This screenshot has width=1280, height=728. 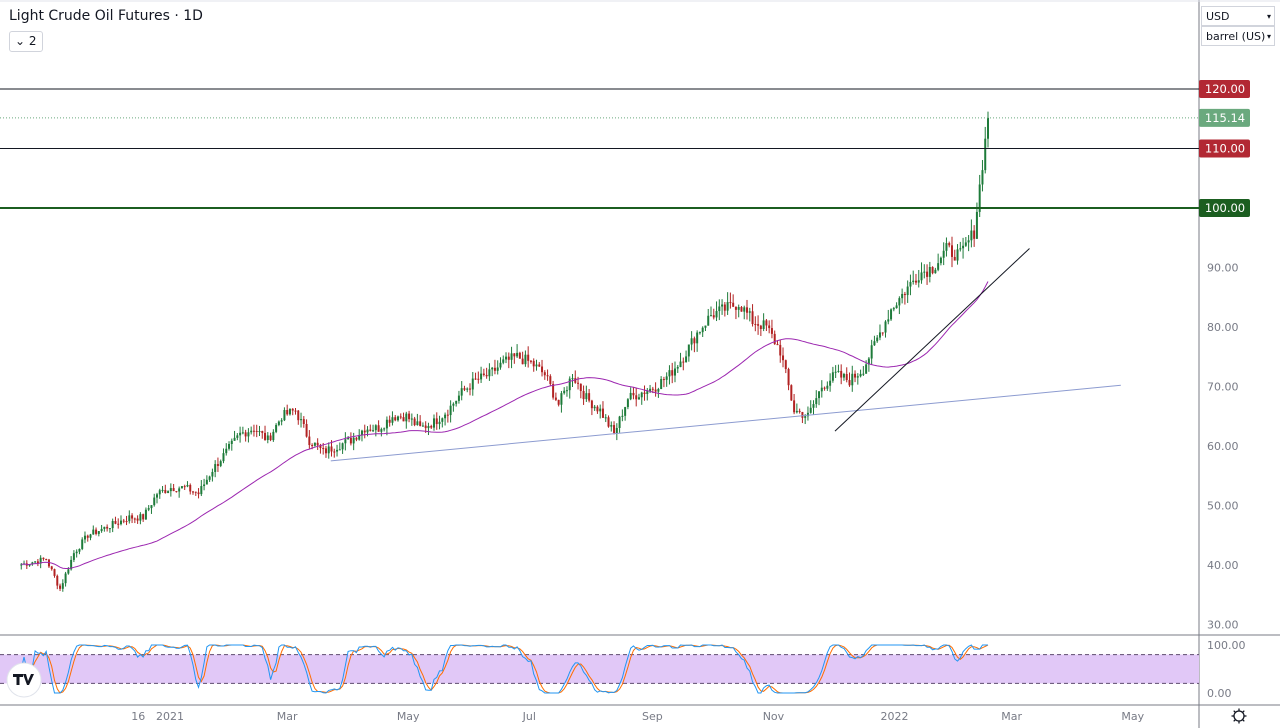 What do you see at coordinates (1239, 716) in the screenshot?
I see `settings-gear-icon` at bounding box center [1239, 716].